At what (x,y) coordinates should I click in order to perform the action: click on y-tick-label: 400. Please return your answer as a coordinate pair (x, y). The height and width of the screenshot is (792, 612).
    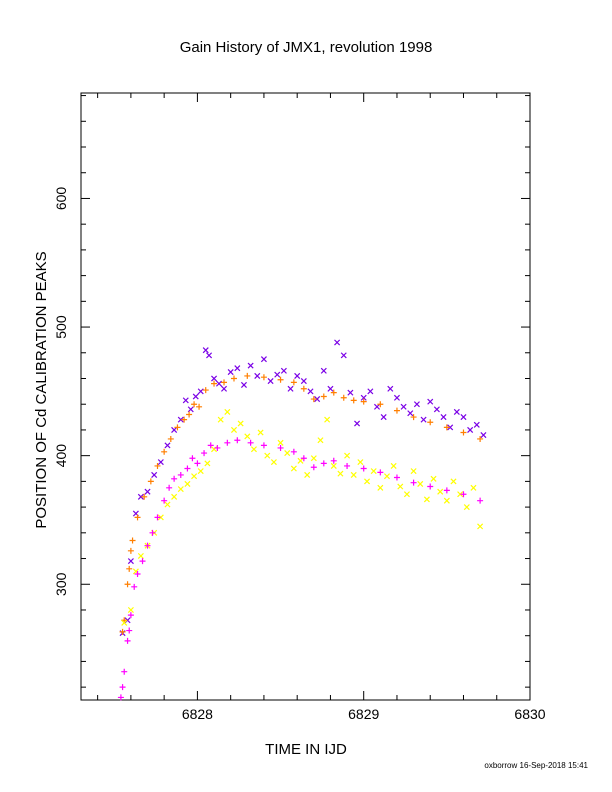
    Looking at the image, I should click on (61, 456).